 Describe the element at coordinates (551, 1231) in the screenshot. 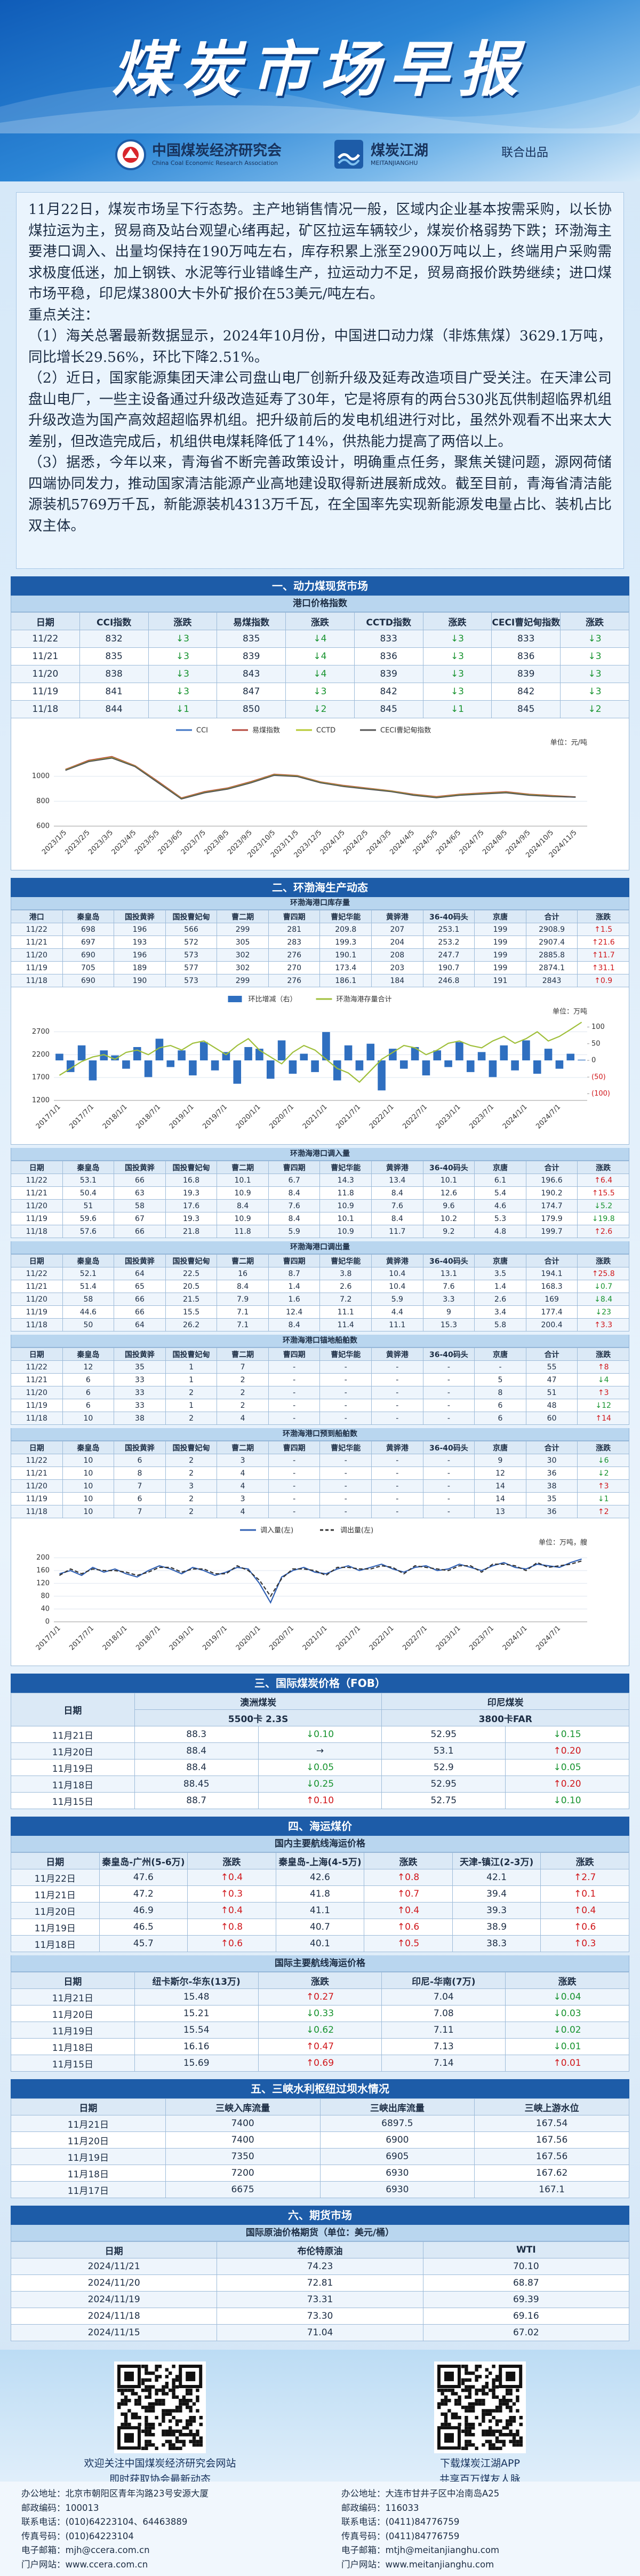

I see `table-cell: 199.7` at that location.